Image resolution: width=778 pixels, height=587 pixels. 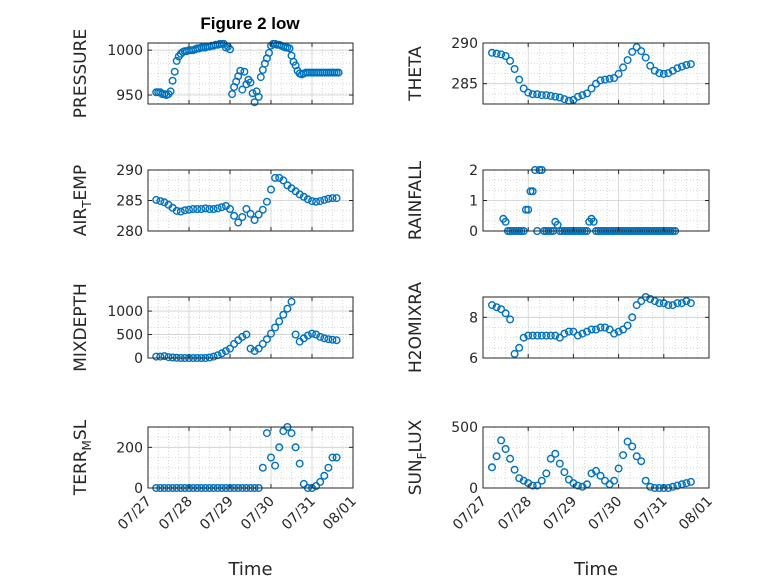 I want to click on subplot-2: 285 290 THETA, so click(x=558, y=70).